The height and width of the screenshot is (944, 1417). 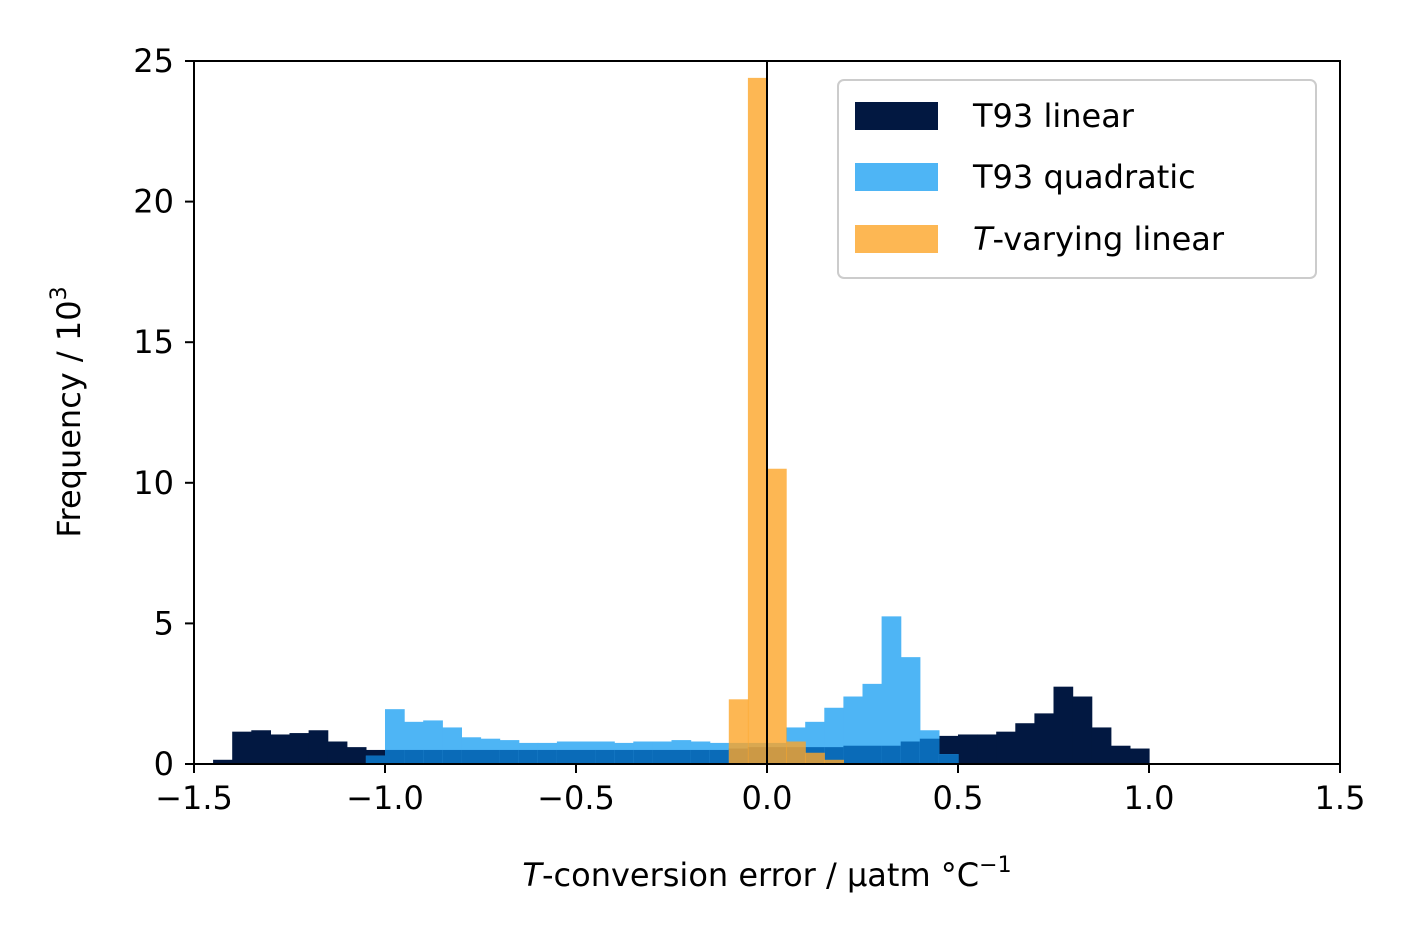 What do you see at coordinates (958, 798) in the screenshot?
I see `x-tick-label: 0.5` at bounding box center [958, 798].